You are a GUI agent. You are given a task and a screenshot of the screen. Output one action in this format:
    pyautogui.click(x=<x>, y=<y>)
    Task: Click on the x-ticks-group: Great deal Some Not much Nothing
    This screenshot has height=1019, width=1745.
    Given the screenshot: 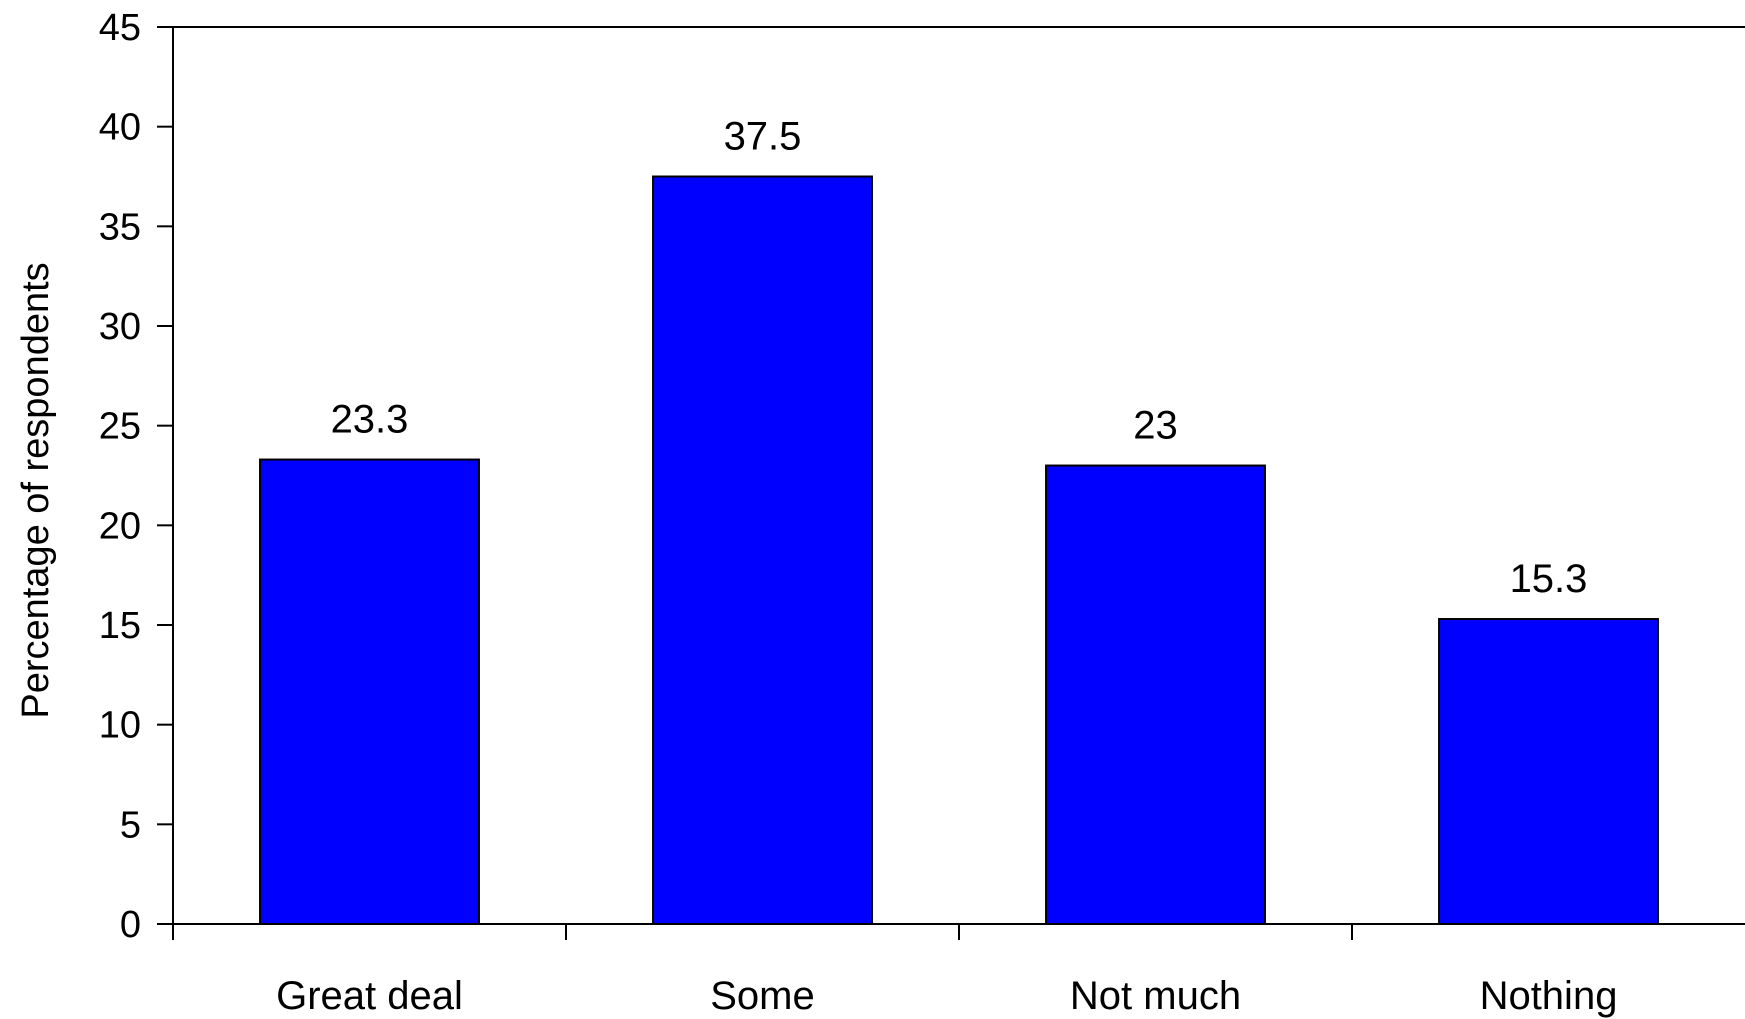 What is the action you would take?
    pyautogui.click(x=895, y=971)
    